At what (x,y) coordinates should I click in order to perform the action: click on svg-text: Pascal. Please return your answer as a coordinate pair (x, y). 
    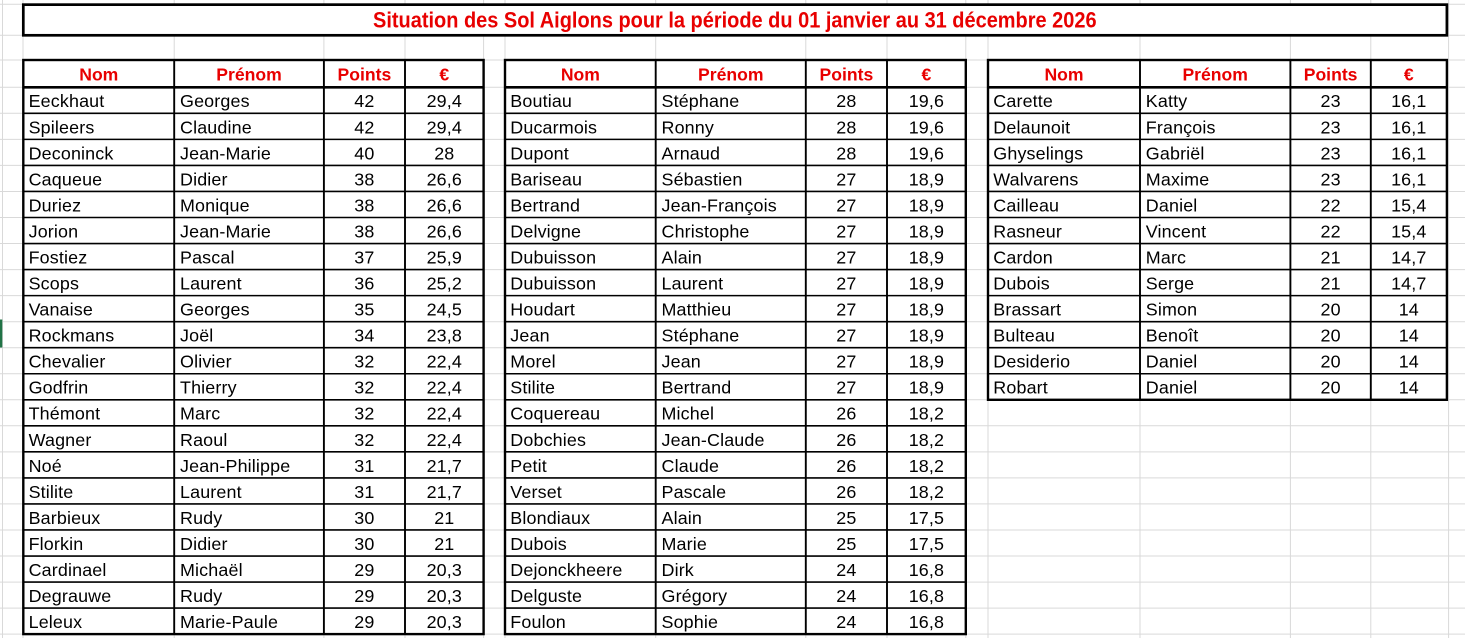
    Looking at the image, I should click on (207, 257).